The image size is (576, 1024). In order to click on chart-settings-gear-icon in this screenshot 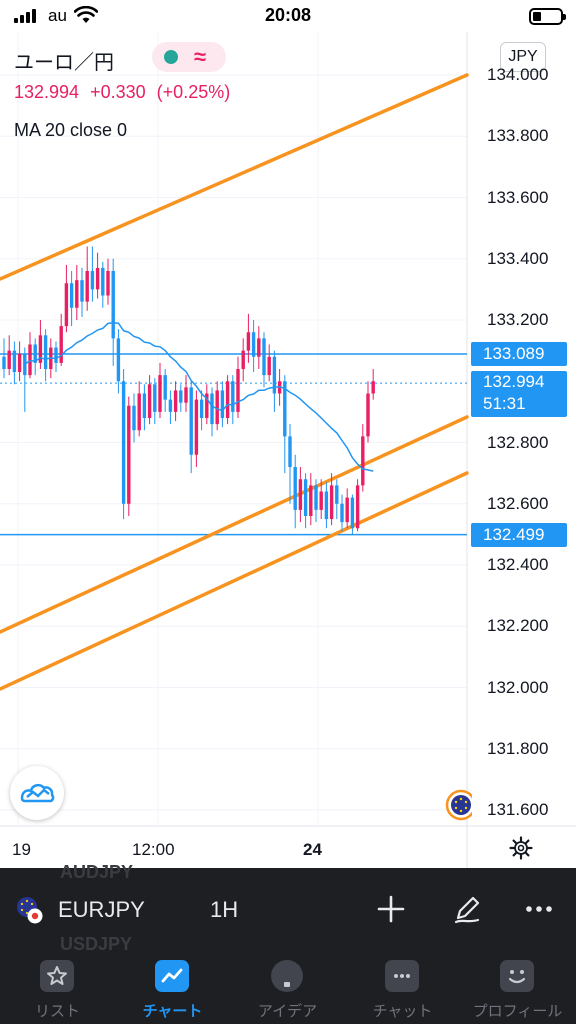, I will do `click(521, 848)`.